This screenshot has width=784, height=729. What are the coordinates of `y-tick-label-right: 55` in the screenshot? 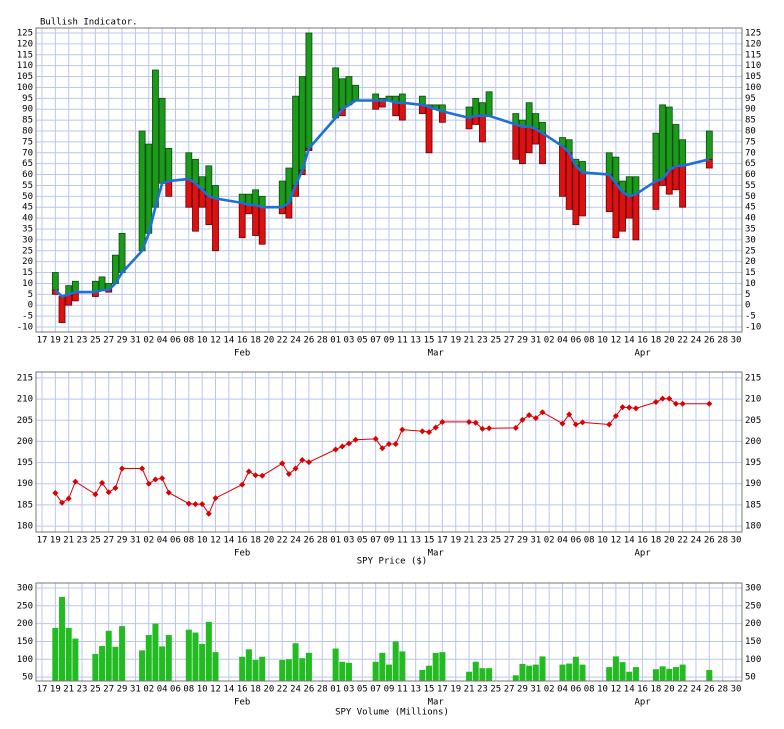 It's located at (750, 186).